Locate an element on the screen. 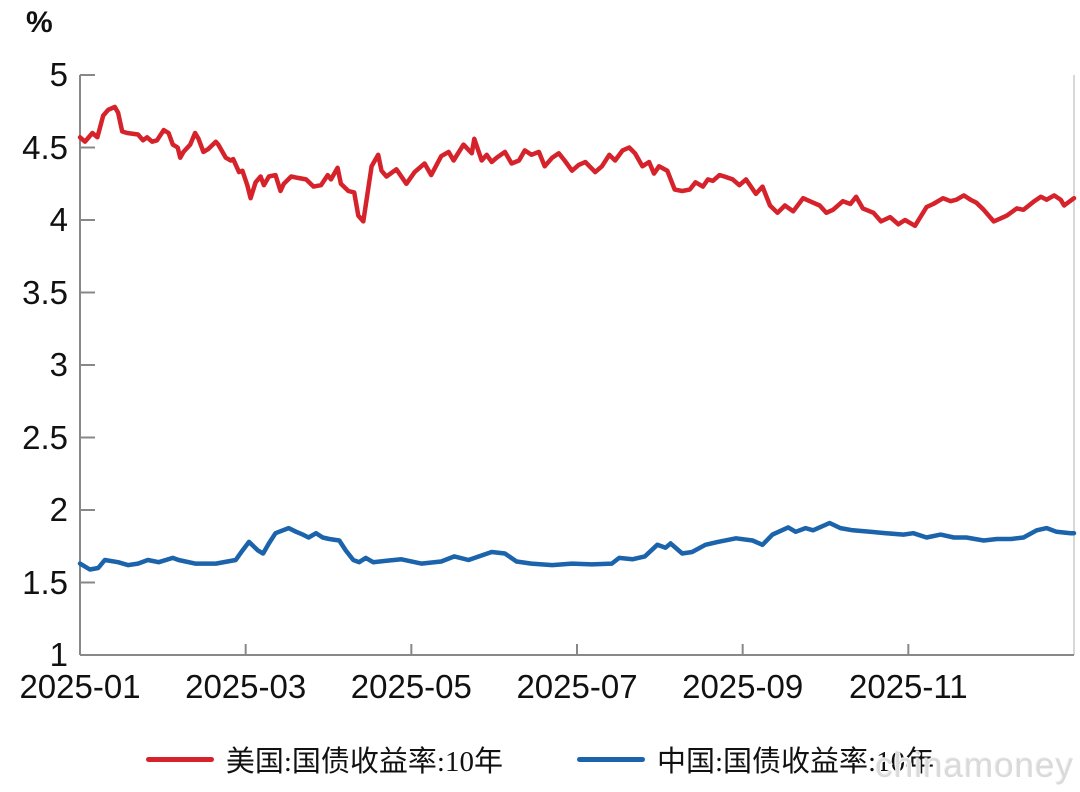 The height and width of the screenshot is (792, 1080). y-tick-label: 4 is located at coordinates (58, 219).